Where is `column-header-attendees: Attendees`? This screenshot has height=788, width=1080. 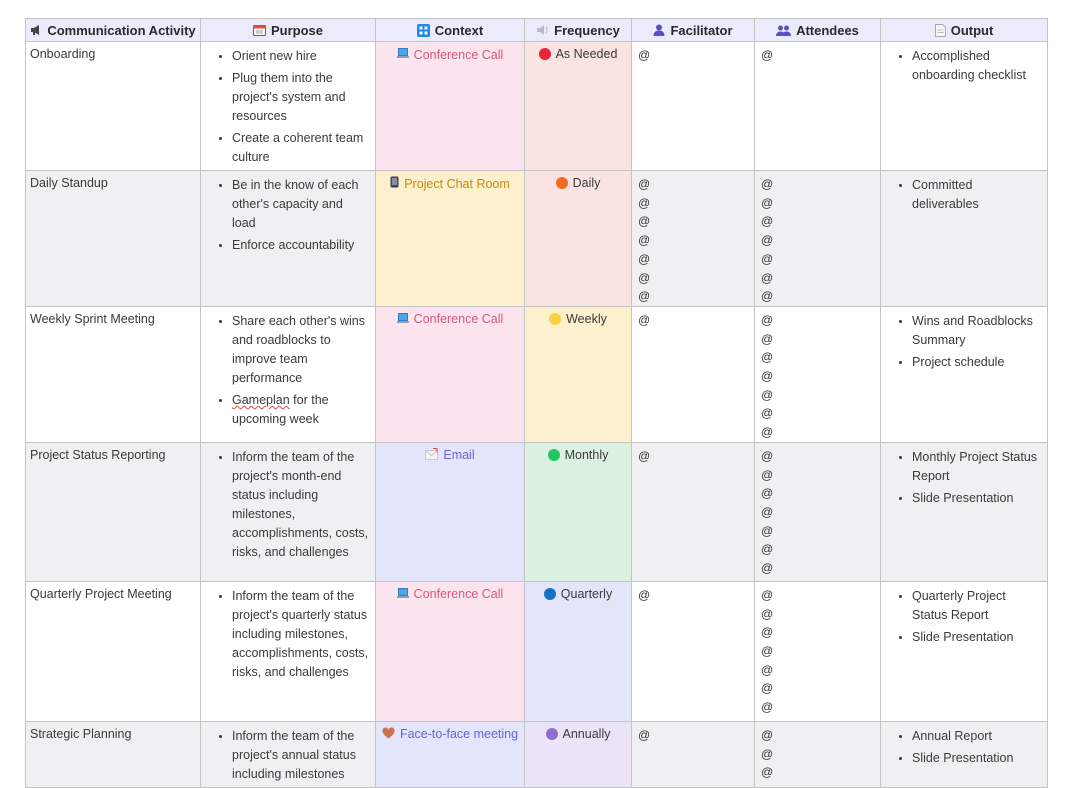
column-header-attendees: Attendees is located at coordinates (817, 30).